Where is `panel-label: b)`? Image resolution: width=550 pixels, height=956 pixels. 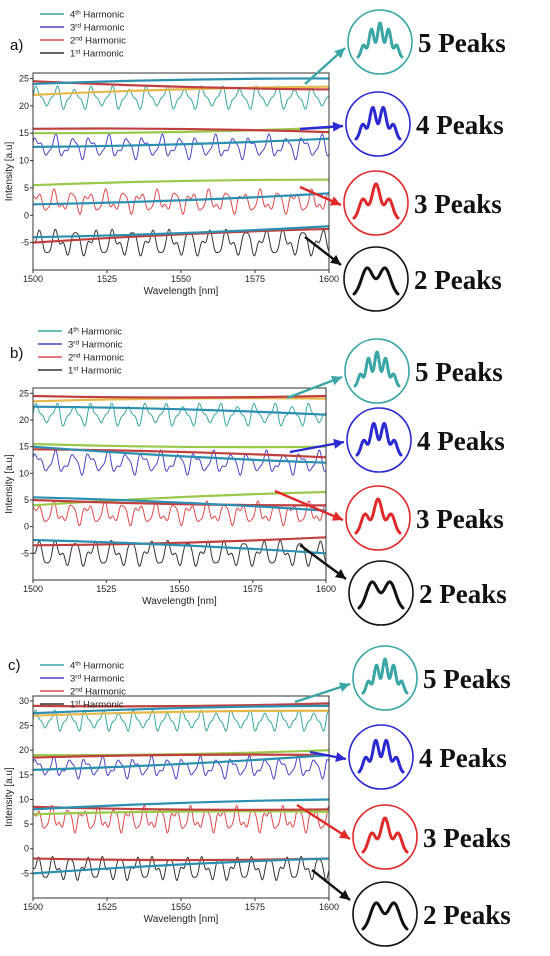 panel-label: b) is located at coordinates (16, 353).